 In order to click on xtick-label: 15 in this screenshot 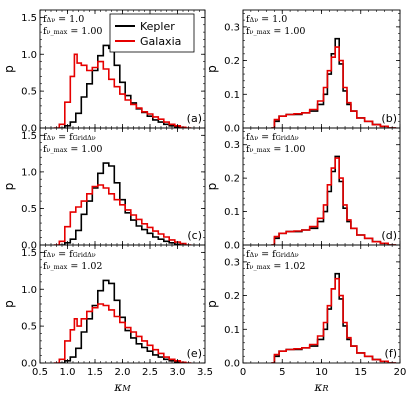, I will do `click(360, 372)`.